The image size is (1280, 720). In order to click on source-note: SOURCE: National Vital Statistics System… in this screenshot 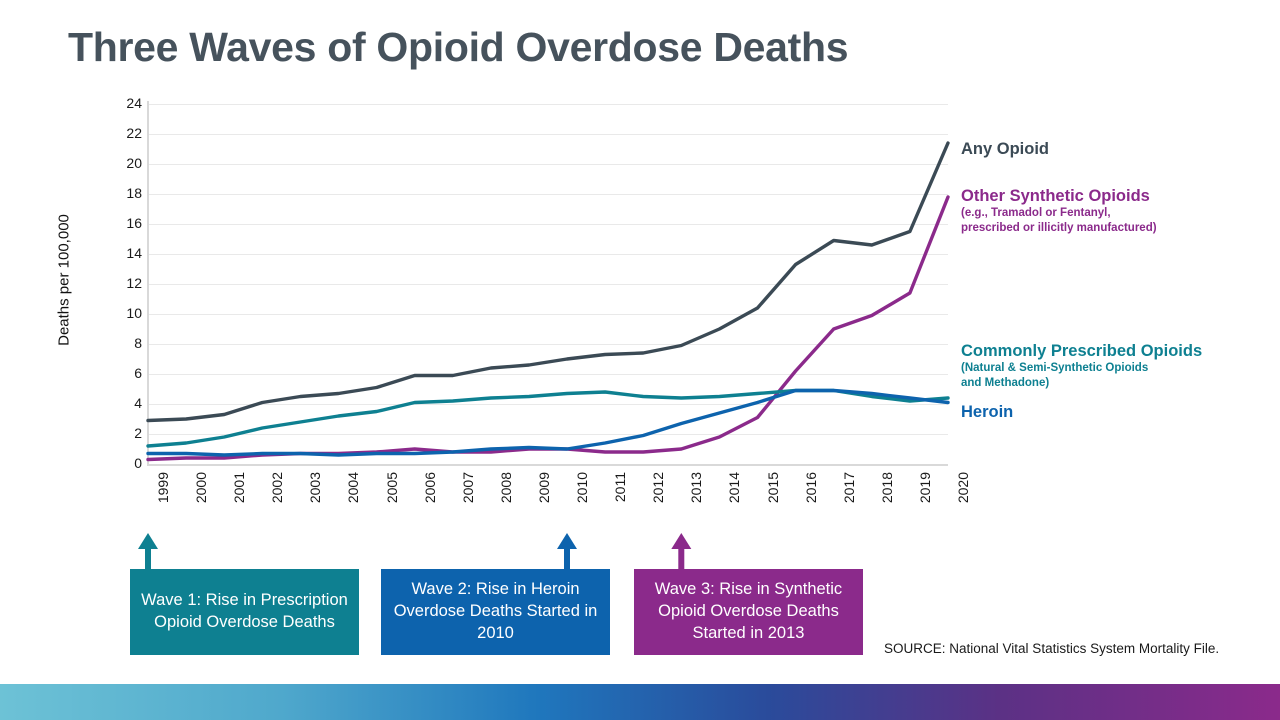, I will do `click(1052, 648)`.